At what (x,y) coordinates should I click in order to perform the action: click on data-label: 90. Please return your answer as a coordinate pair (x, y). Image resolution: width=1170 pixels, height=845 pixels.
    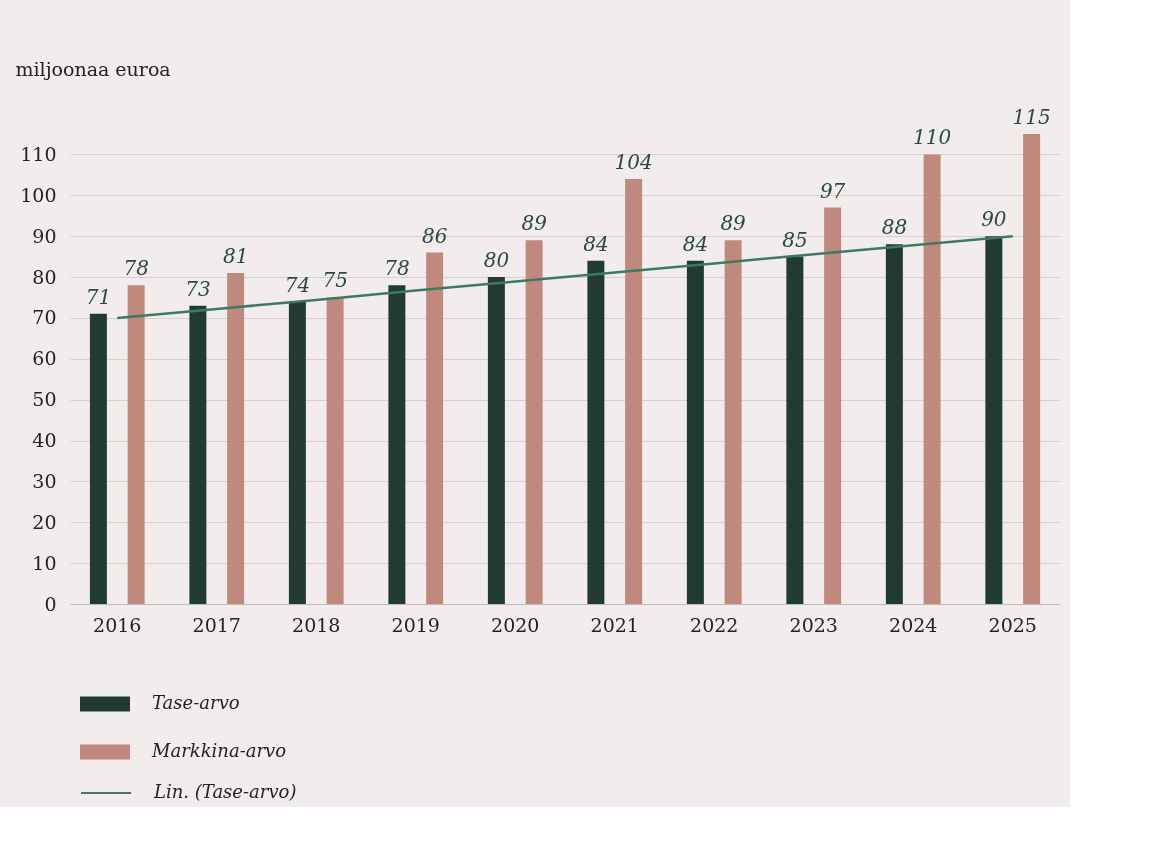
    Looking at the image, I should click on (994, 219).